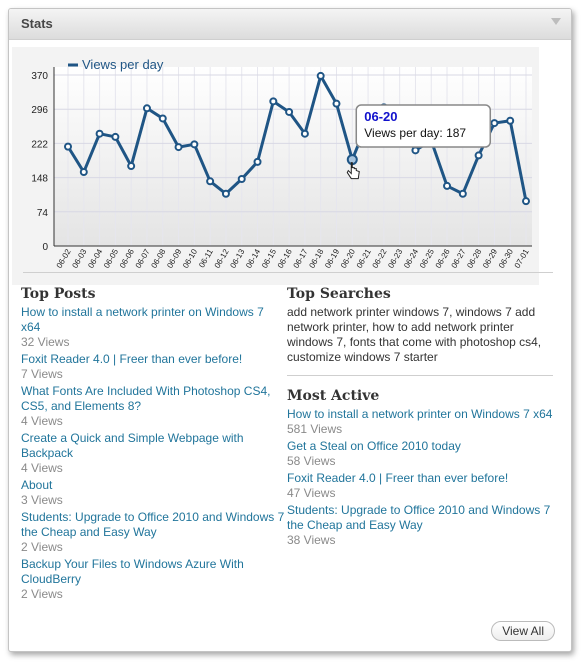 The height and width of the screenshot is (668, 582). Describe the element at coordinates (43, 213) in the screenshot. I see `y-tick-label: 74` at that location.